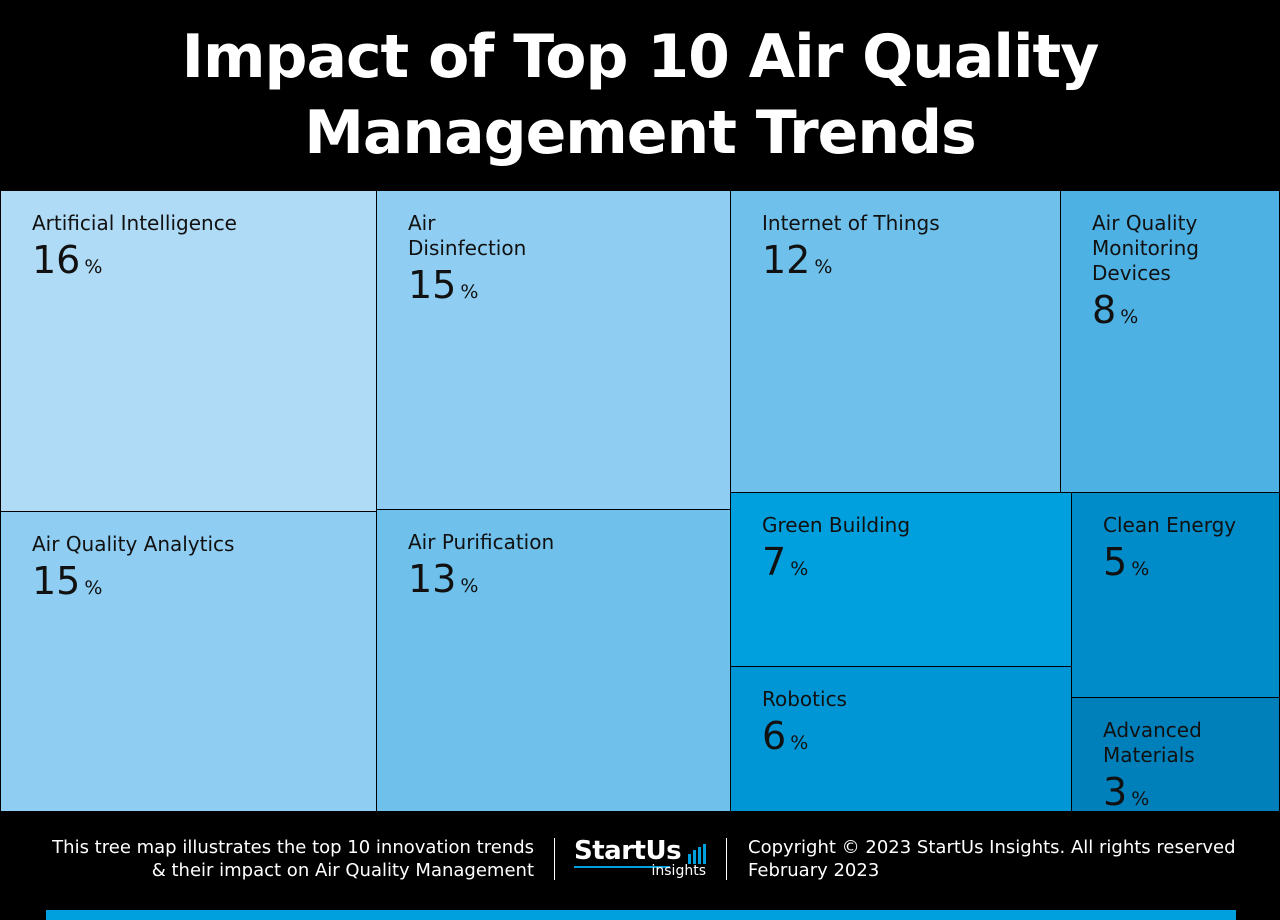  What do you see at coordinates (640, 57) in the screenshot?
I see `title-line-1: Impact of Top 10 Air Quality` at bounding box center [640, 57].